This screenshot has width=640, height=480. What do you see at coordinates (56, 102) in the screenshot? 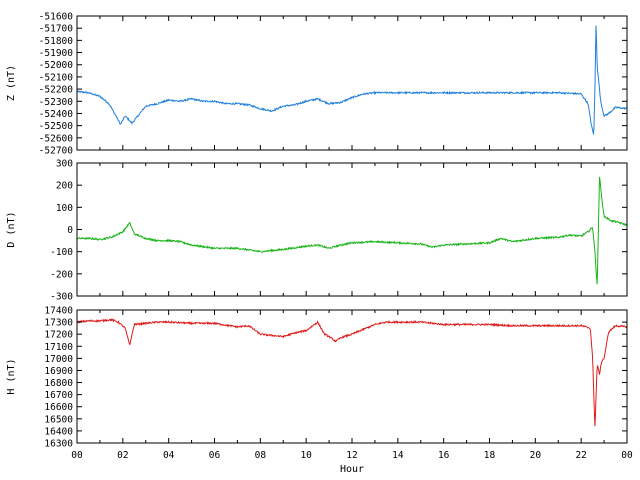
I see `y-tick-label: -52300` at bounding box center [56, 102].